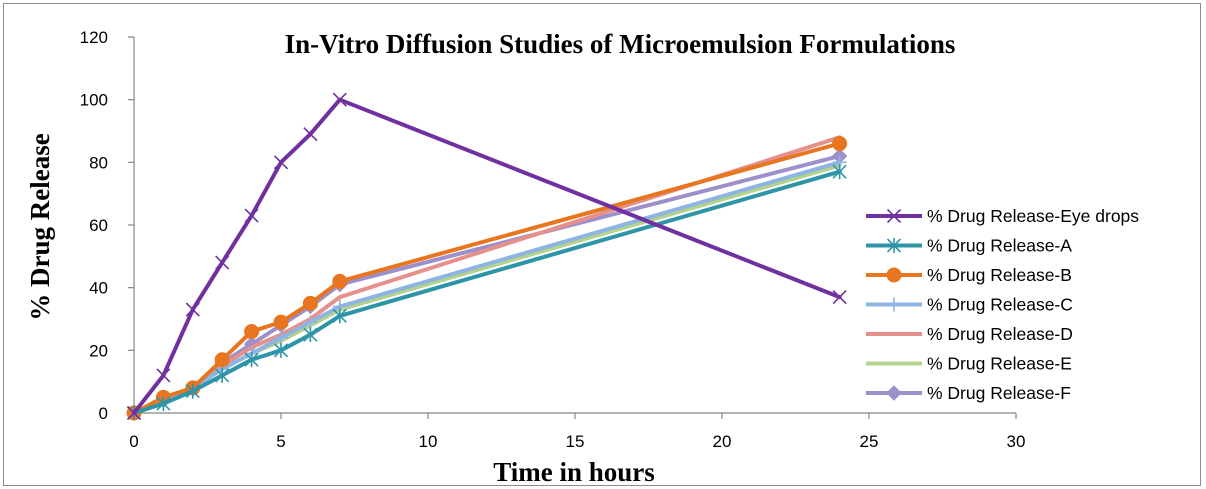 The height and width of the screenshot is (489, 1206). I want to click on legend-label: % Drug Release-Eye drops, so click(1033, 216).